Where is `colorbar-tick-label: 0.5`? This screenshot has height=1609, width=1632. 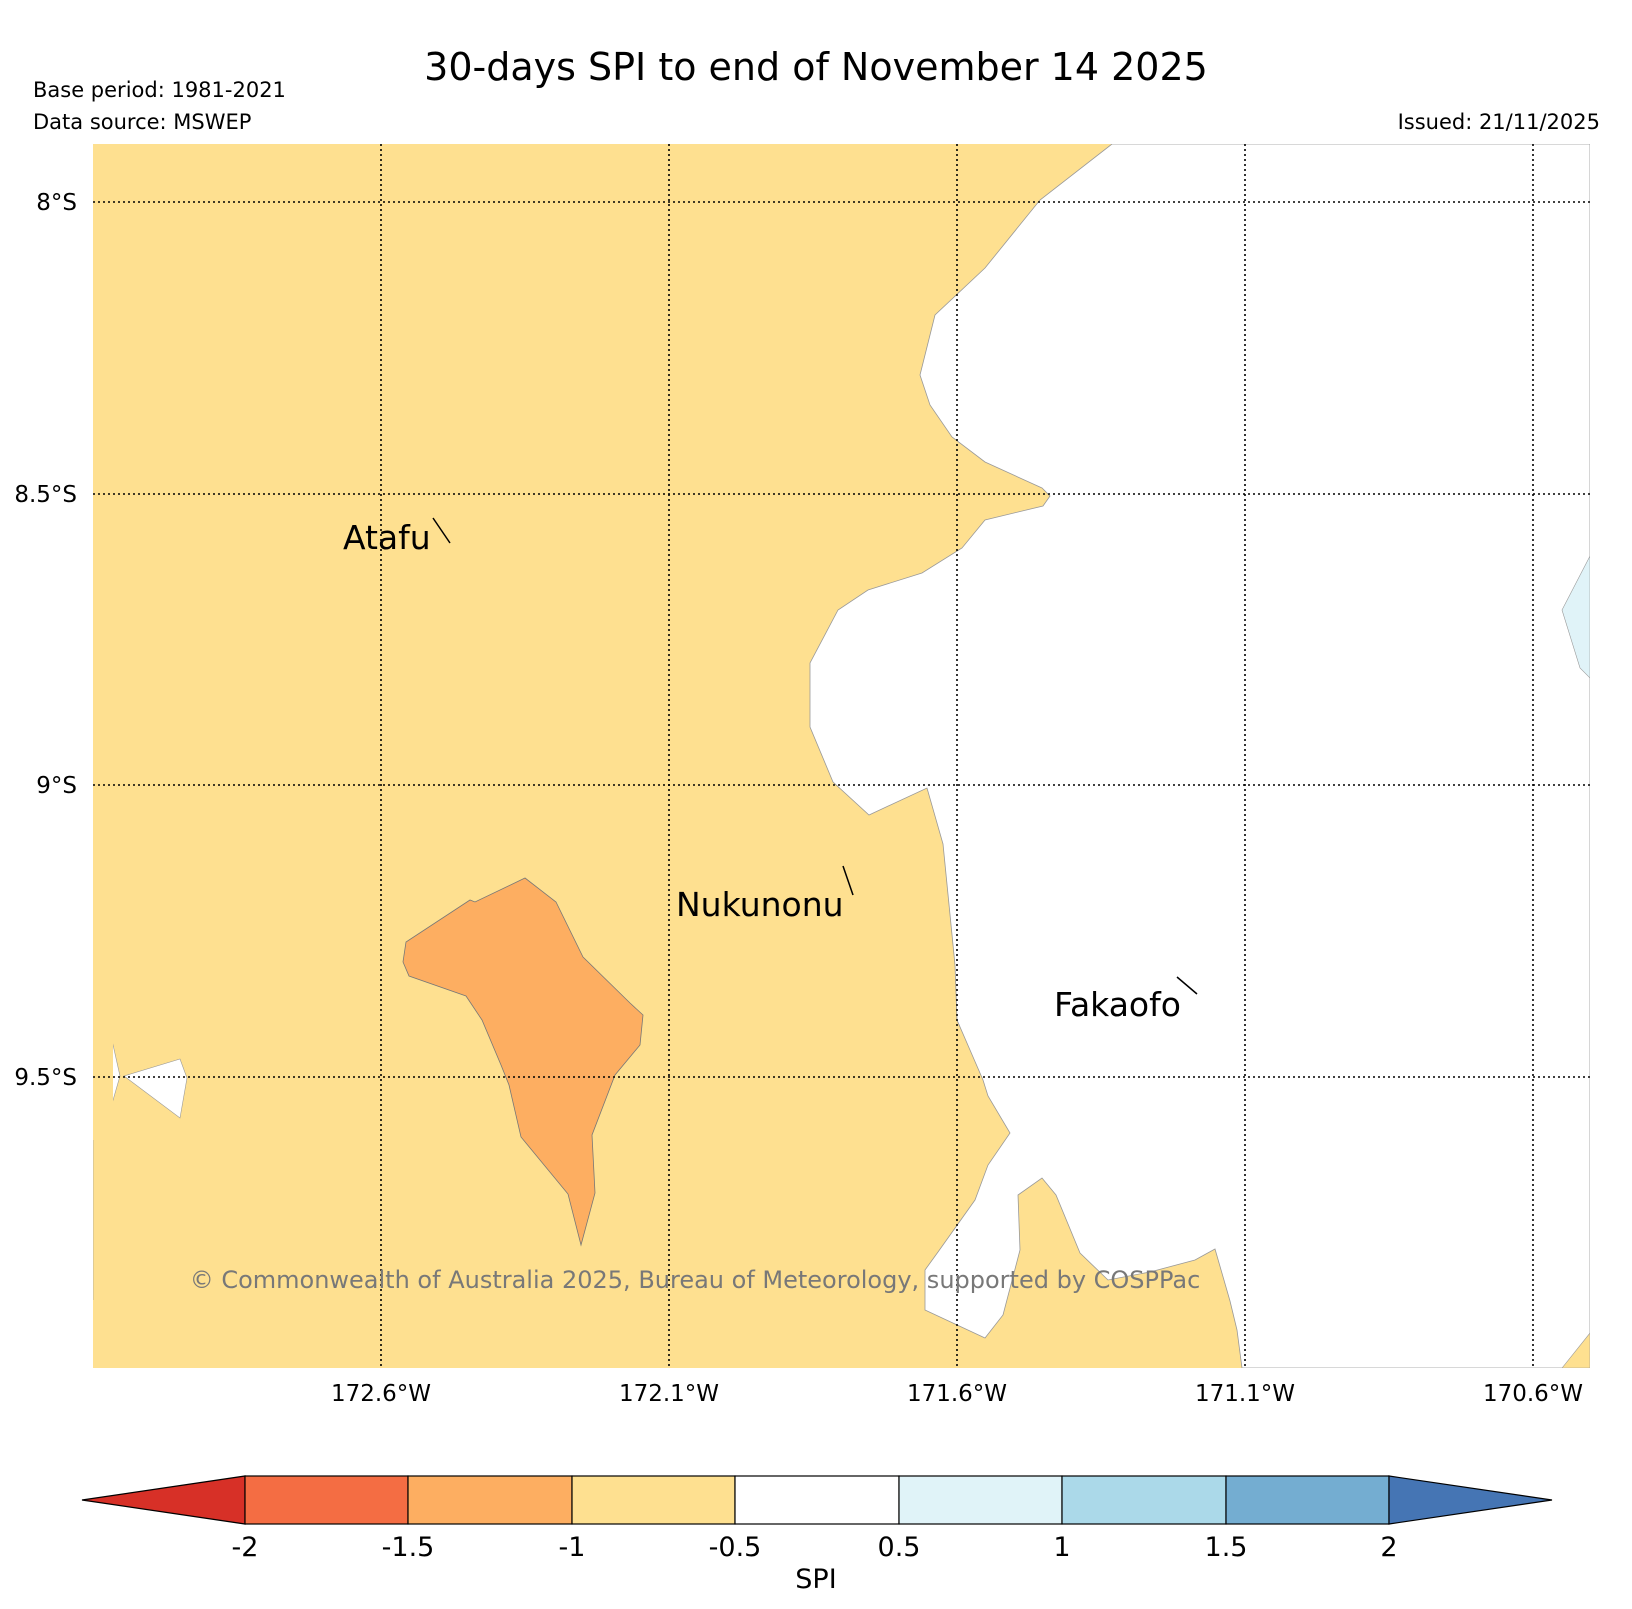
colorbar-tick-label: 0.5 is located at coordinates (899, 1547).